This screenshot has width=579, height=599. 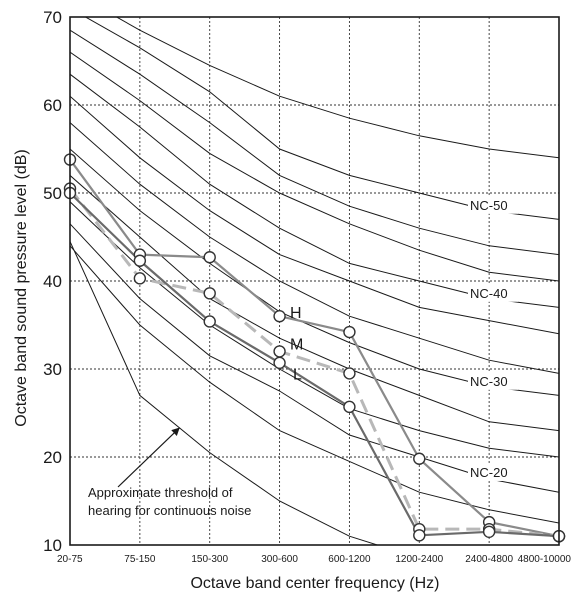 I want to click on threshold-annotation-line-1: Approximate threshold of, so click(x=160, y=492).